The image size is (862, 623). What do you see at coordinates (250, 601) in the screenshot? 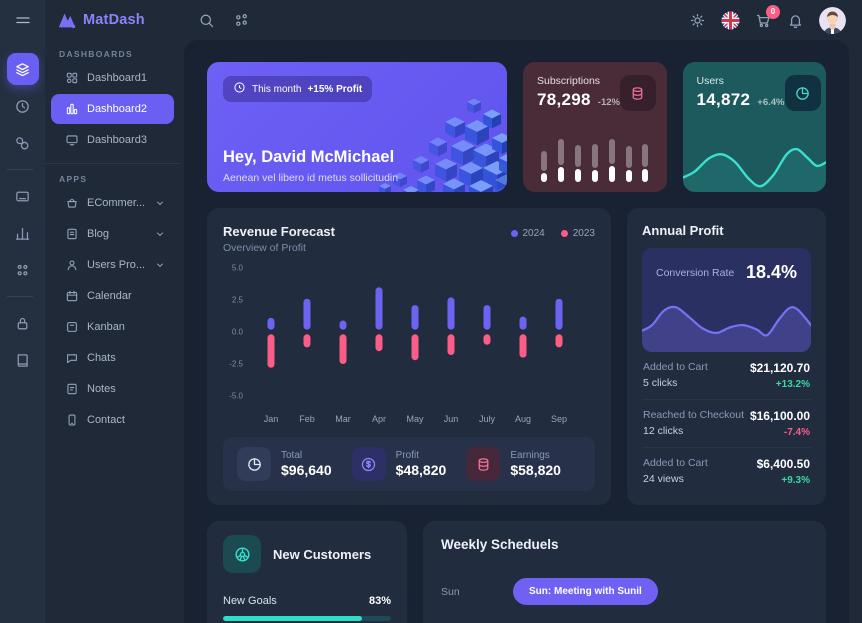
I see `new-goals-label: New Goals` at bounding box center [250, 601].